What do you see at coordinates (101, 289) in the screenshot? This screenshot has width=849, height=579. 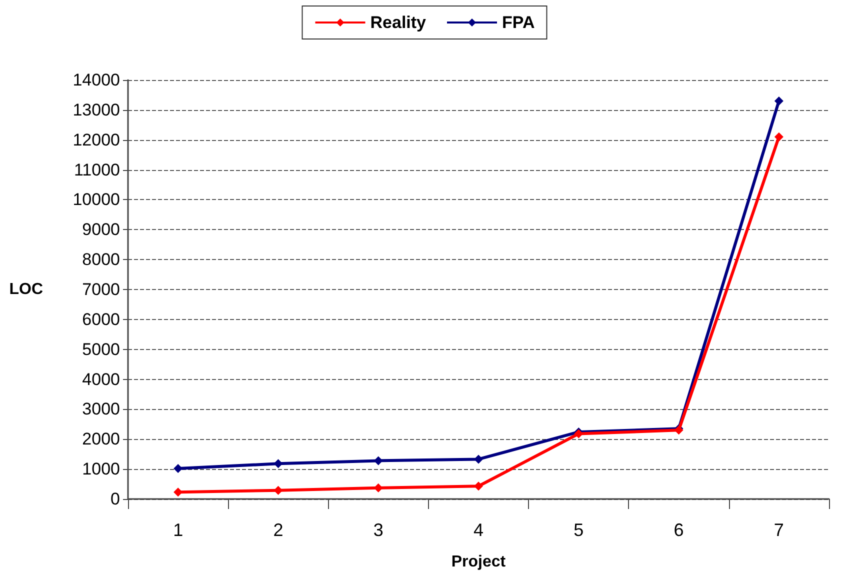 I see `y-tick-label: 7000` at bounding box center [101, 289].